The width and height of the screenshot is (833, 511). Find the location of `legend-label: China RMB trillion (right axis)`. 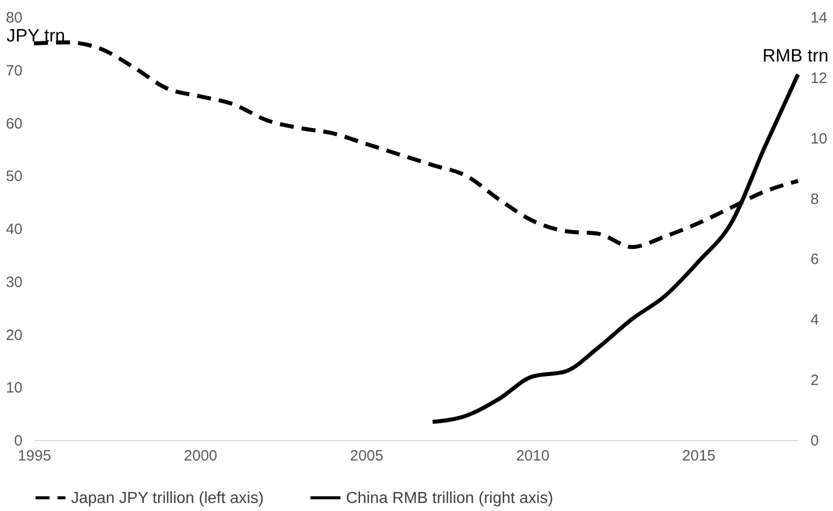

legend-label: China RMB trillion (right axis) is located at coordinates (450, 498).